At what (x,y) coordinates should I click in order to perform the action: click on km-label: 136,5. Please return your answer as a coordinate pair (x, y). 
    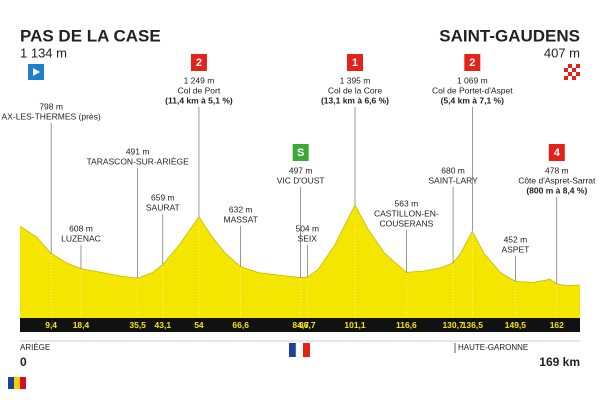
    Looking at the image, I should click on (473, 325).